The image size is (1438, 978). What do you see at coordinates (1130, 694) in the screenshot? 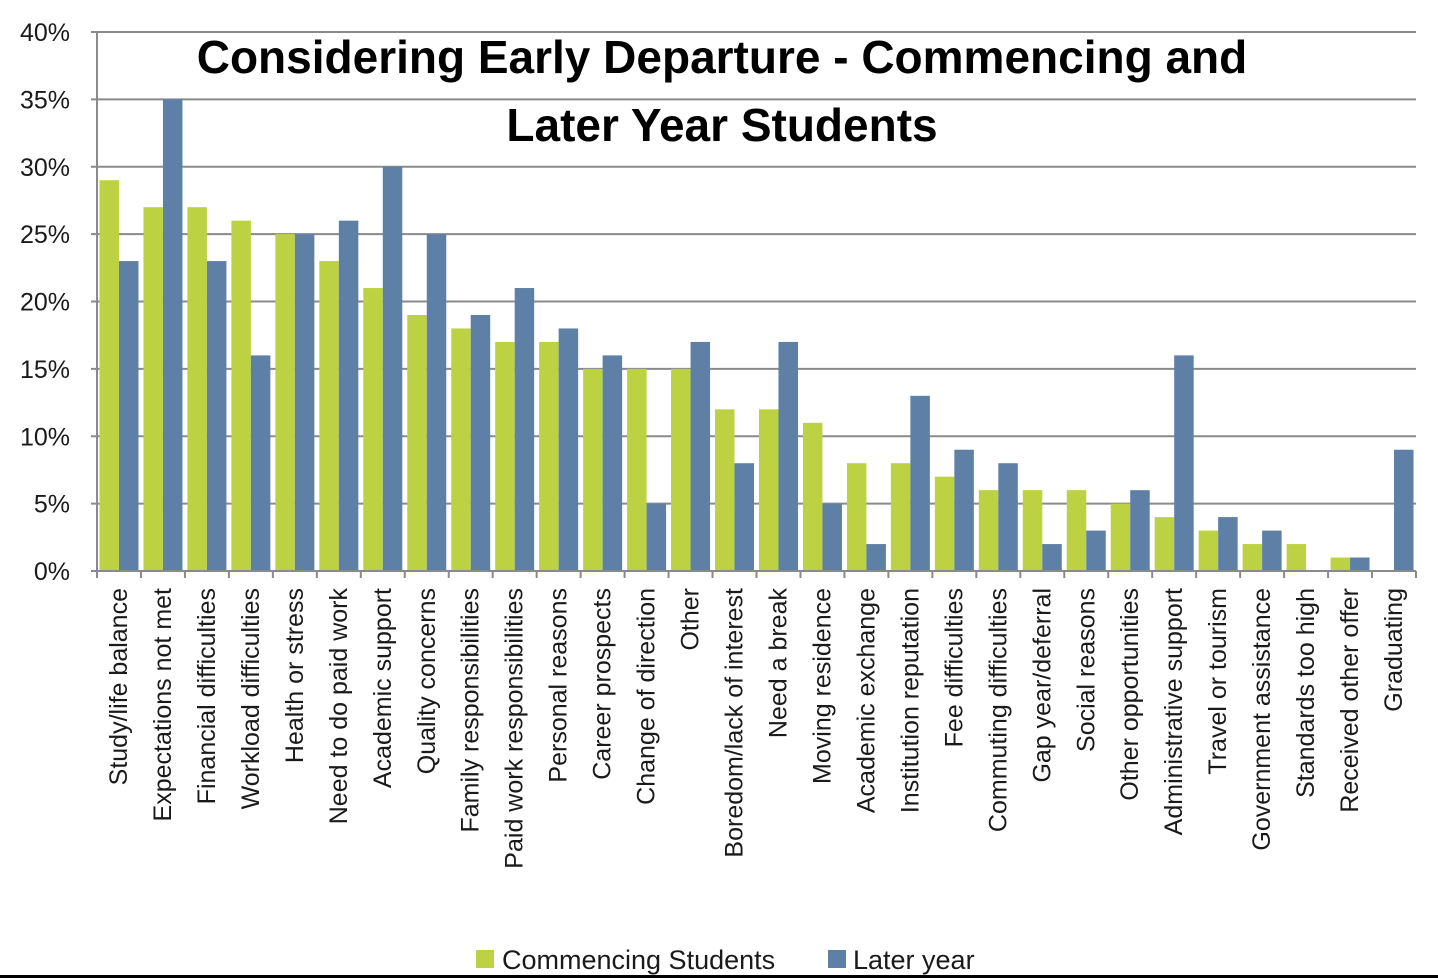
I see `category-label: Other opportunities` at bounding box center [1130, 694].